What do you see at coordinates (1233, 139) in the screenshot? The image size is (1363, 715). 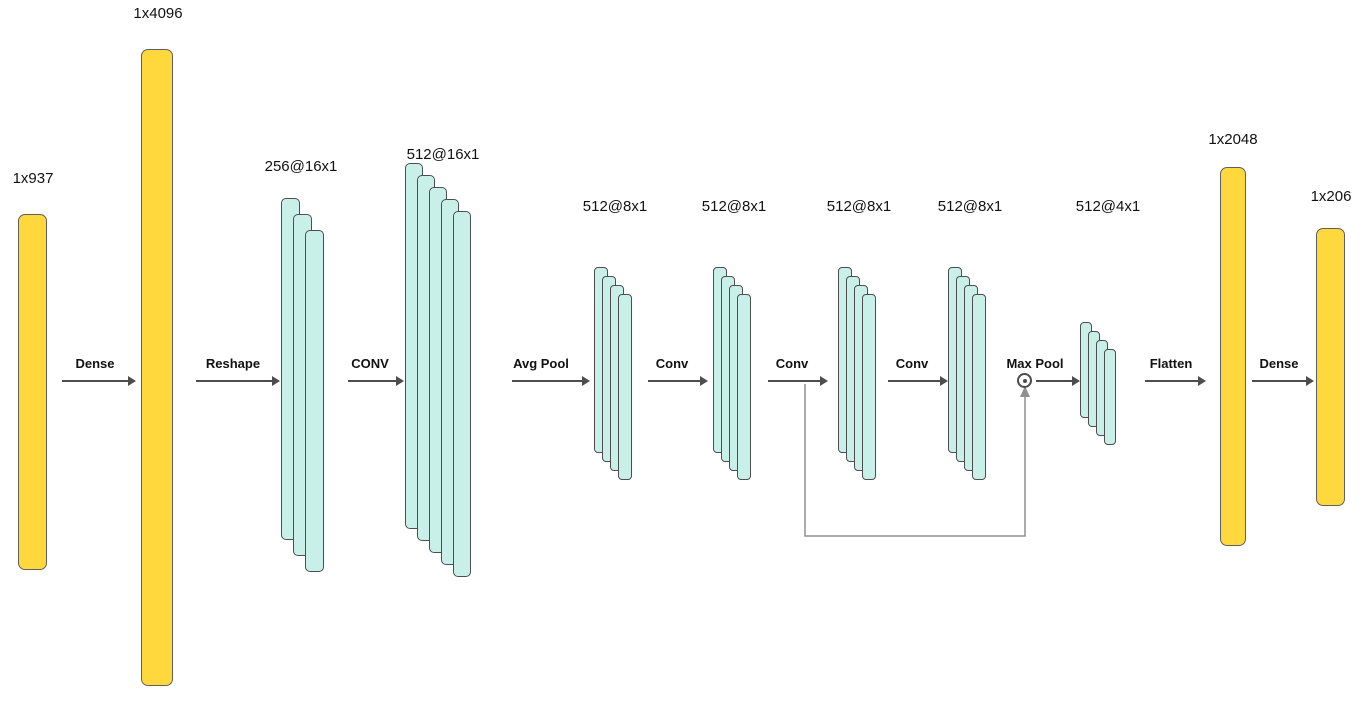 I see `layer-label-fc2: 1x2048` at bounding box center [1233, 139].